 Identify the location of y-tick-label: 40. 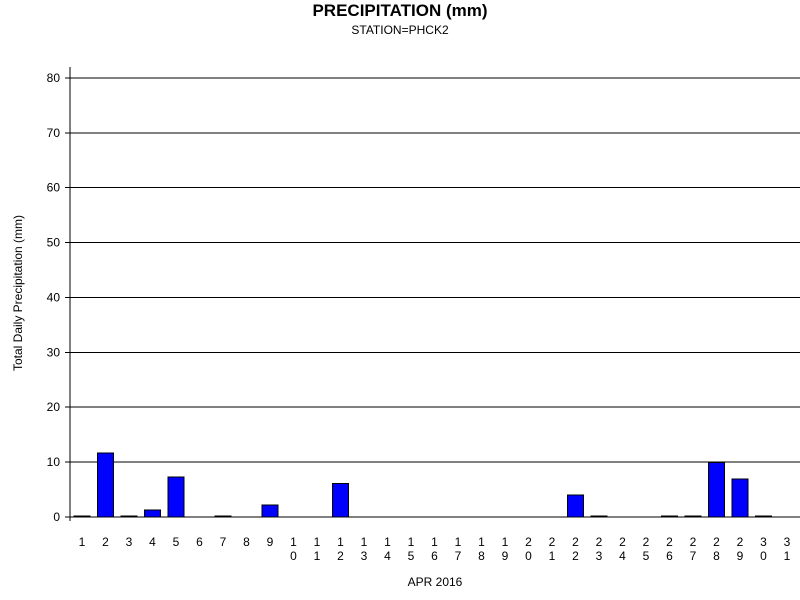
(54, 297).